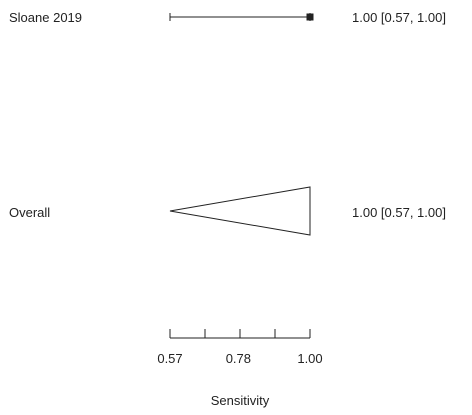  I want to click on x-axis: 0.57 0.78 1.00 Sensitivity, so click(240, 368).